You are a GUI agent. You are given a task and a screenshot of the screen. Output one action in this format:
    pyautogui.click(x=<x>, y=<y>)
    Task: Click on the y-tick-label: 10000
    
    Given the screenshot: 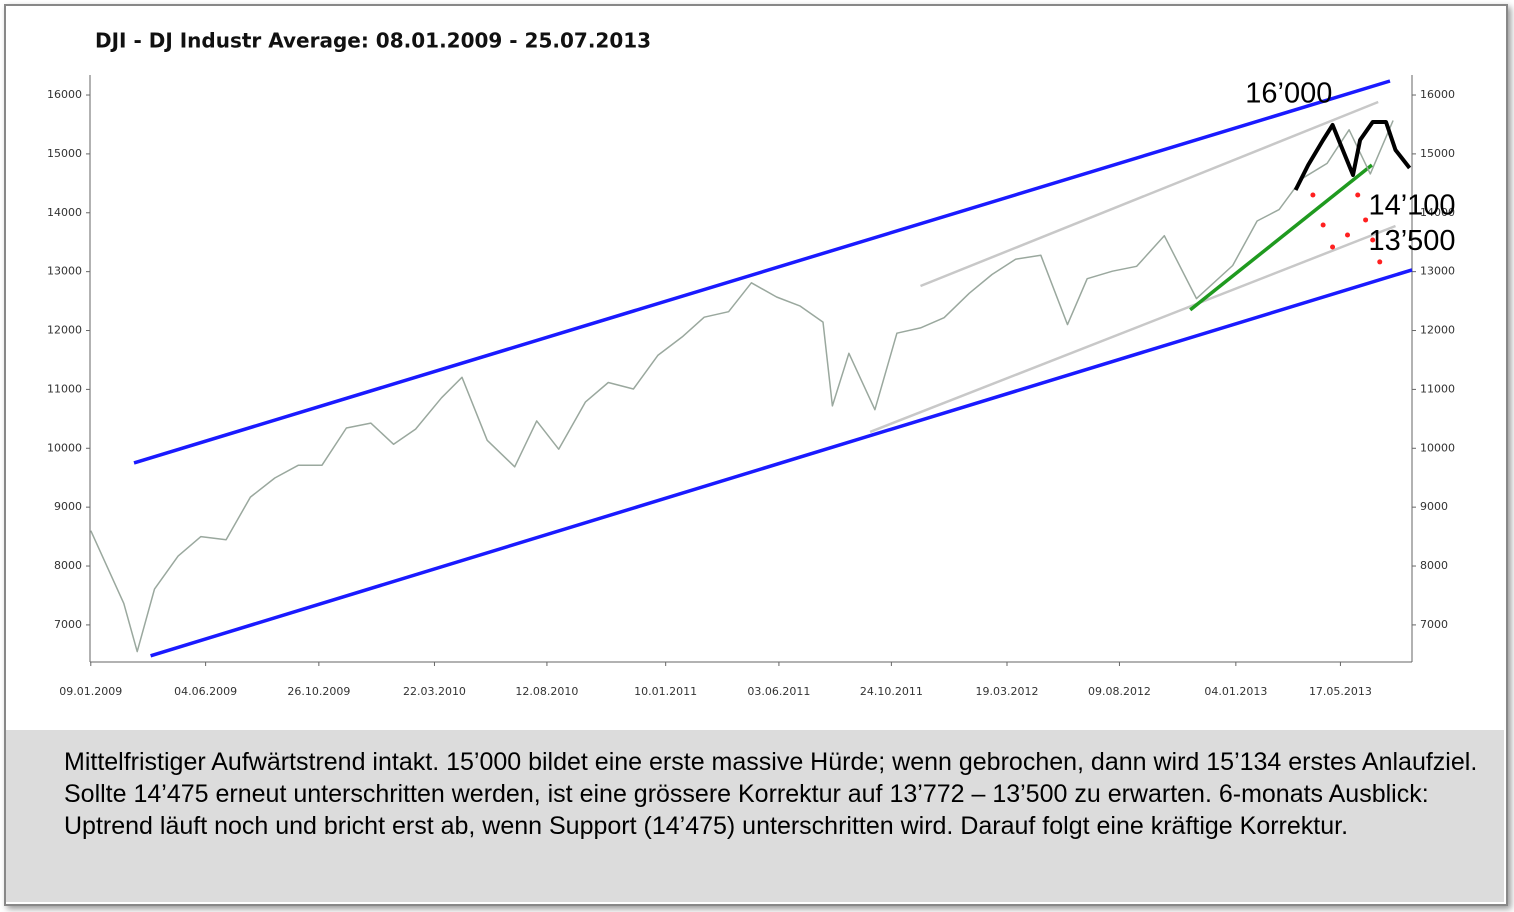 What is the action you would take?
    pyautogui.click(x=64, y=447)
    